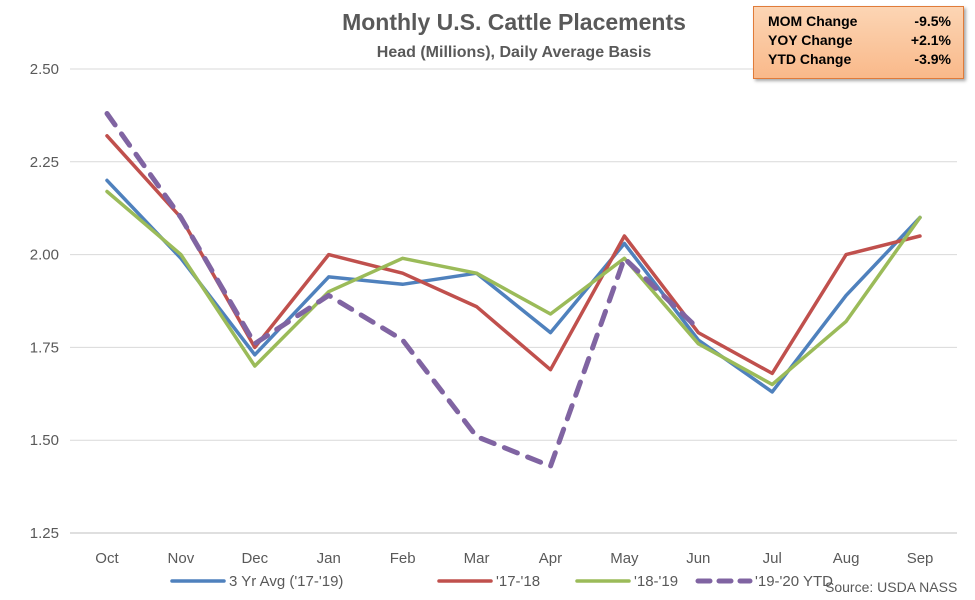 This screenshot has height=600, width=975. What do you see at coordinates (810, 59) in the screenshot?
I see `stat-label: YTD Change` at bounding box center [810, 59].